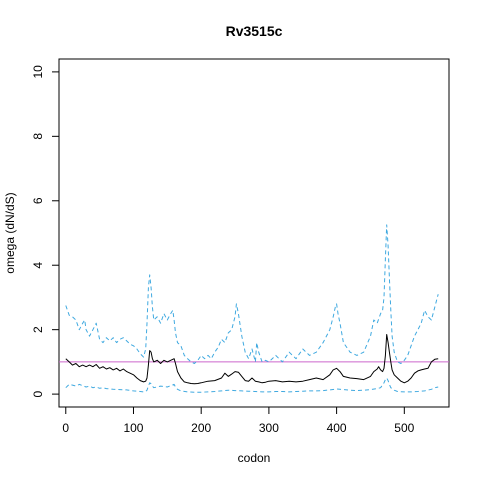  What do you see at coordinates (252, 359) in the screenshot?
I see `omega-series-line` at bounding box center [252, 359].